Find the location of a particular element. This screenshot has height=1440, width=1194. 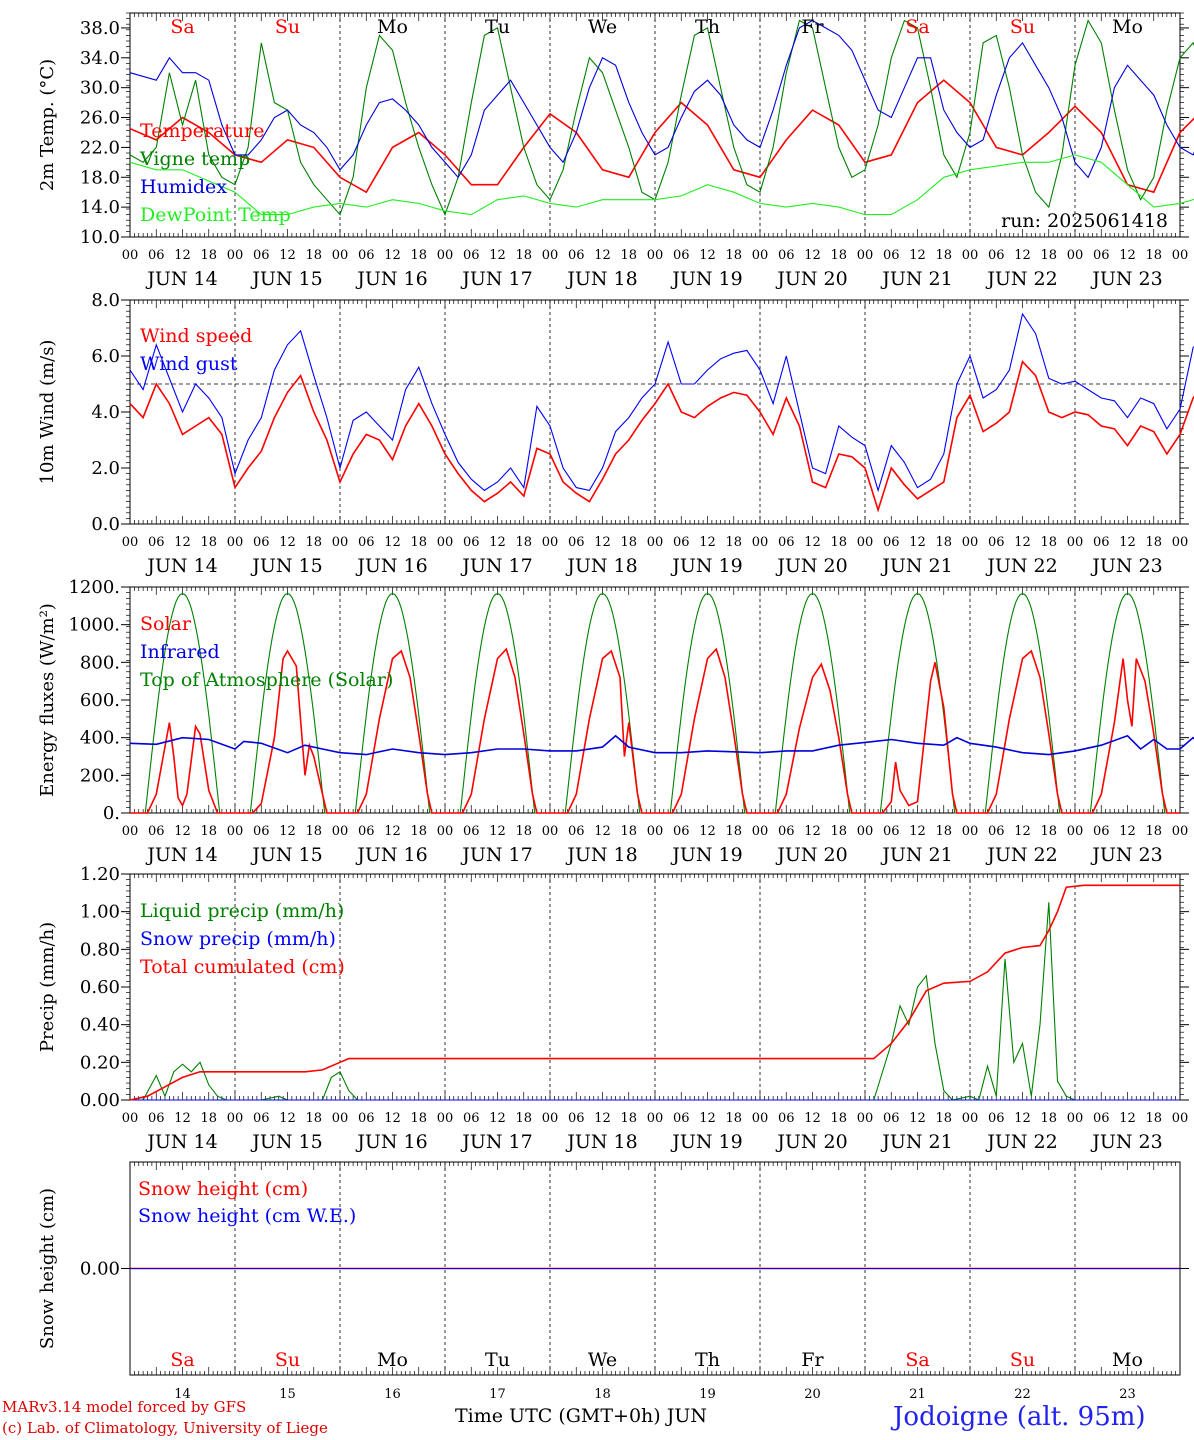

series-line-vigne is located at coordinates (661, 118).